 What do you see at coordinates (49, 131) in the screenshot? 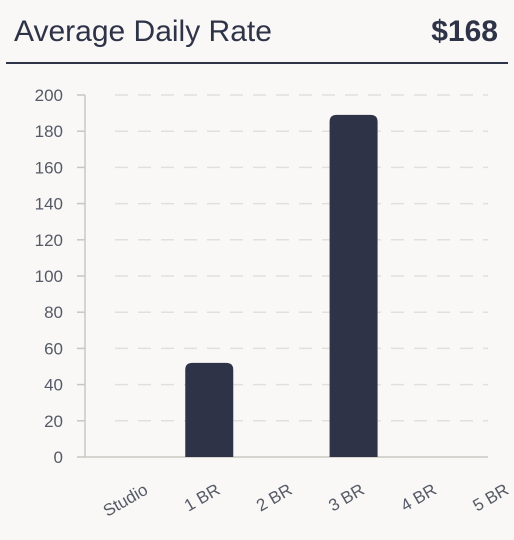
I see `y-tick-label: 180` at bounding box center [49, 131].